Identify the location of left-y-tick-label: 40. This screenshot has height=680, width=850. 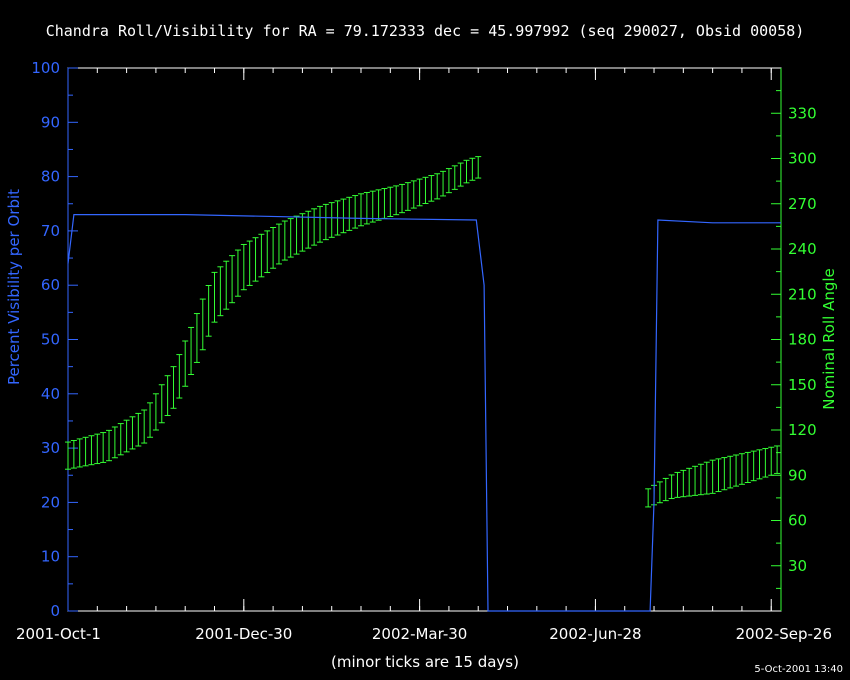
(50, 394).